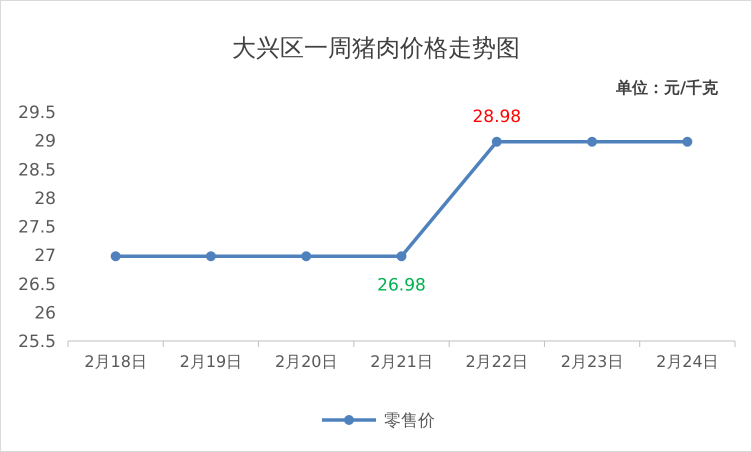 The image size is (752, 452). Describe the element at coordinates (667, 87) in the screenshot. I see `text: 单位：元/千克` at that location.